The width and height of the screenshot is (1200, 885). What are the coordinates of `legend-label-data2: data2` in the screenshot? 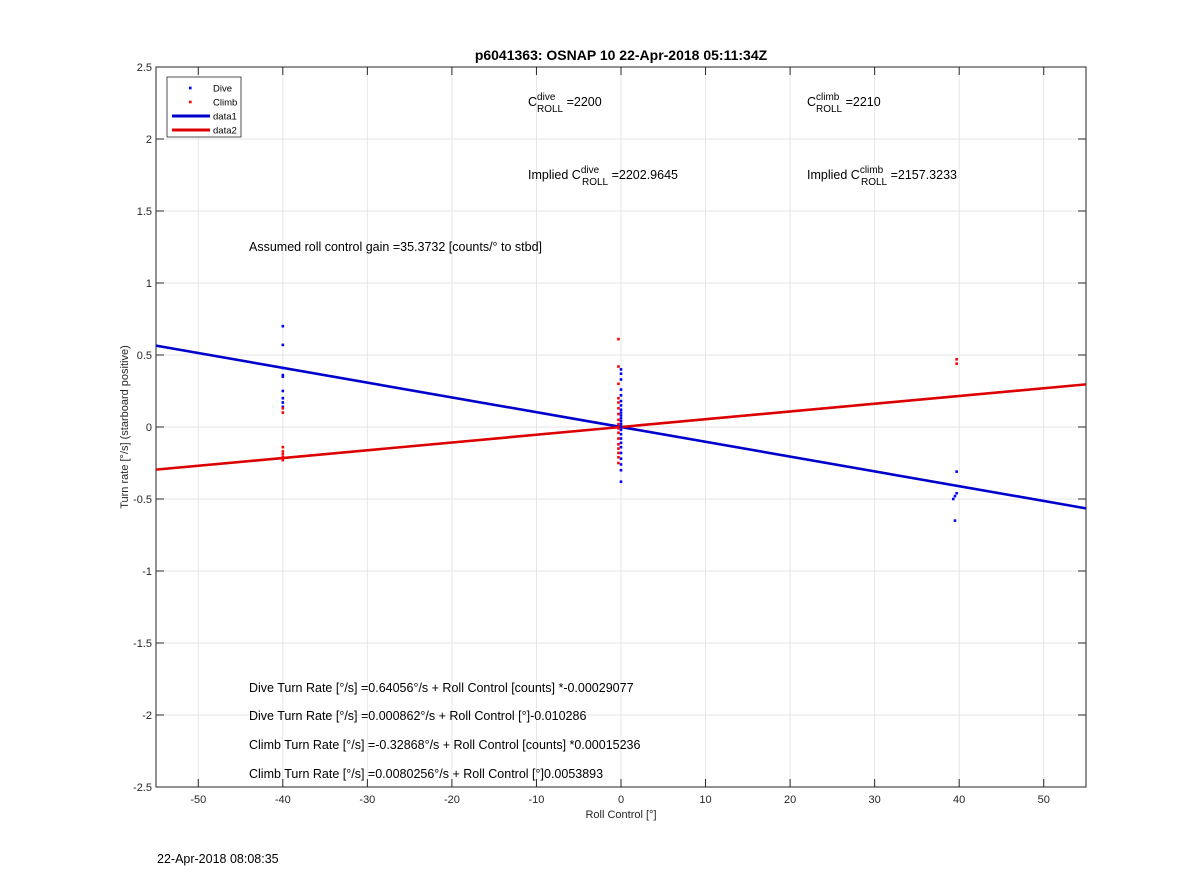 It's located at (225, 131).